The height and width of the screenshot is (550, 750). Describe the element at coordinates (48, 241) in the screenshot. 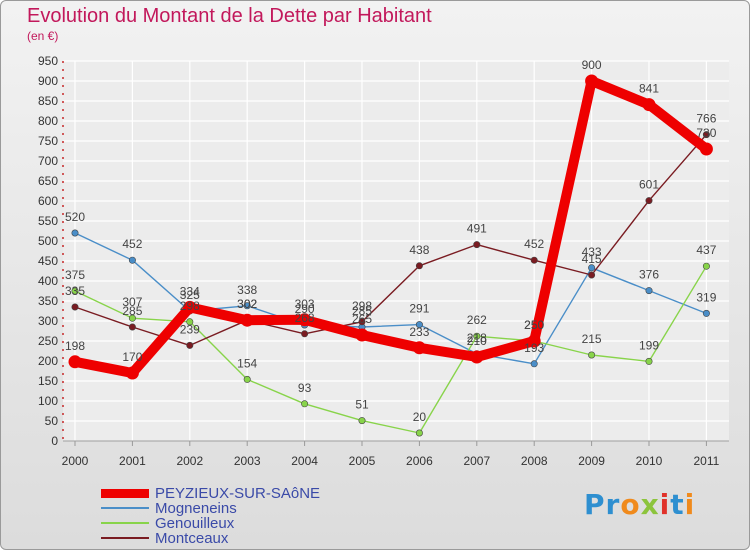

I see `y-tick-label: 500` at that location.